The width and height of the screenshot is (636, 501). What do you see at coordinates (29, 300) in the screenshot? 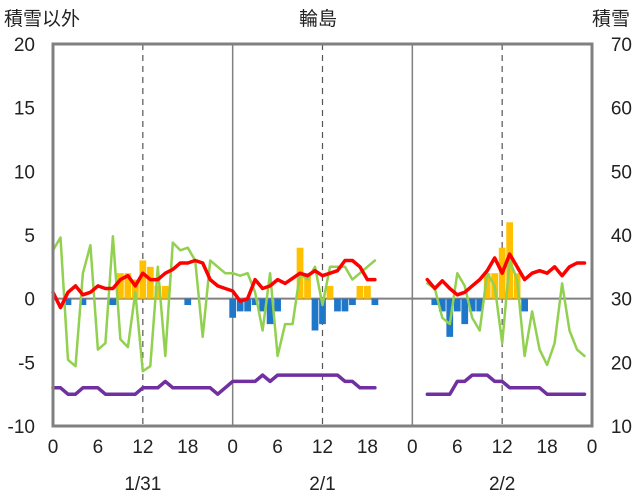
I see `left-tick-label: 0` at bounding box center [29, 300].